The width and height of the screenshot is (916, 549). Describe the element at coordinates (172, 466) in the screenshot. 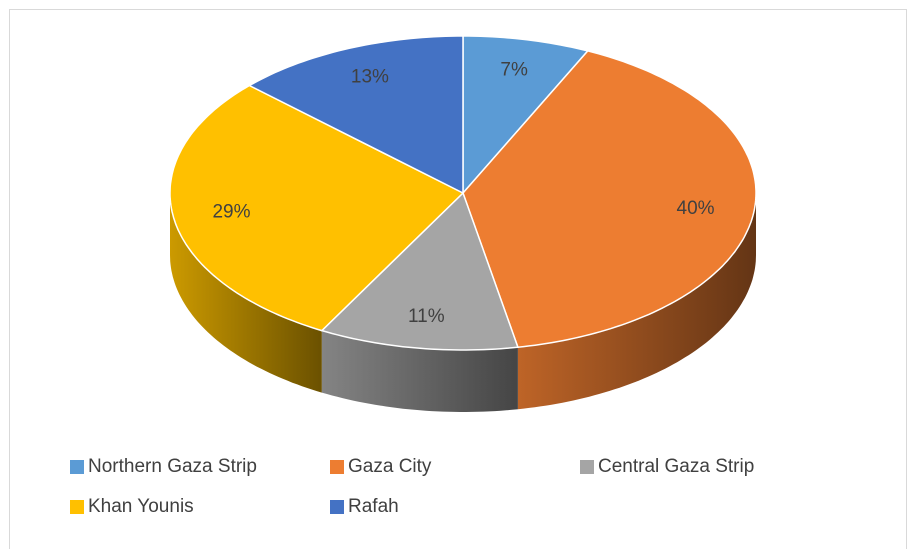

I see `legend-label: Northern Gaza Strip` at that location.